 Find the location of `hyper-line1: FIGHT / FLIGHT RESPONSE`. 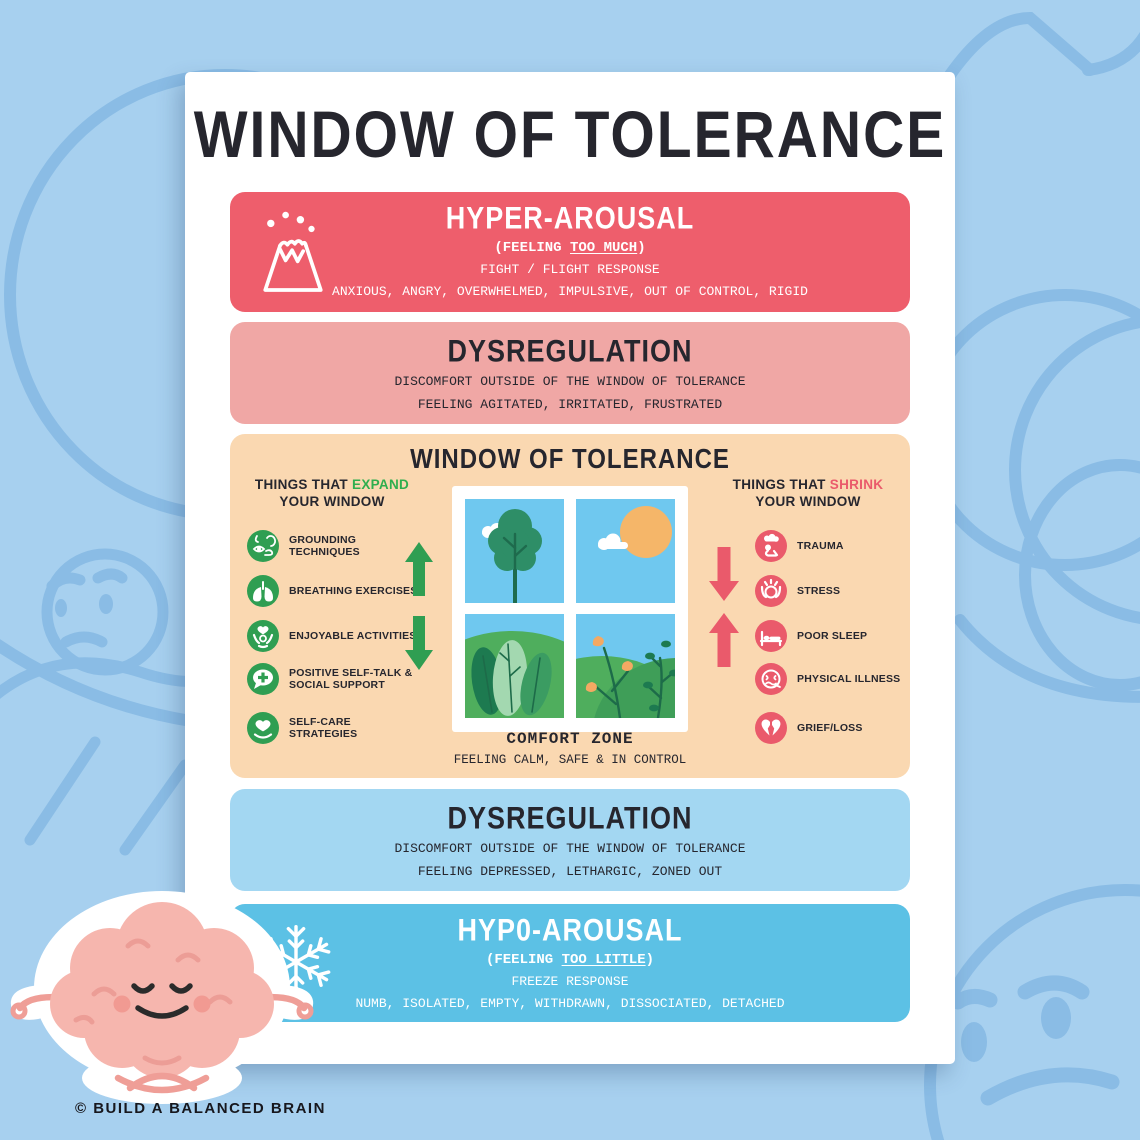

hyper-line1: FIGHT / FLIGHT RESPONSE is located at coordinates (570, 269).